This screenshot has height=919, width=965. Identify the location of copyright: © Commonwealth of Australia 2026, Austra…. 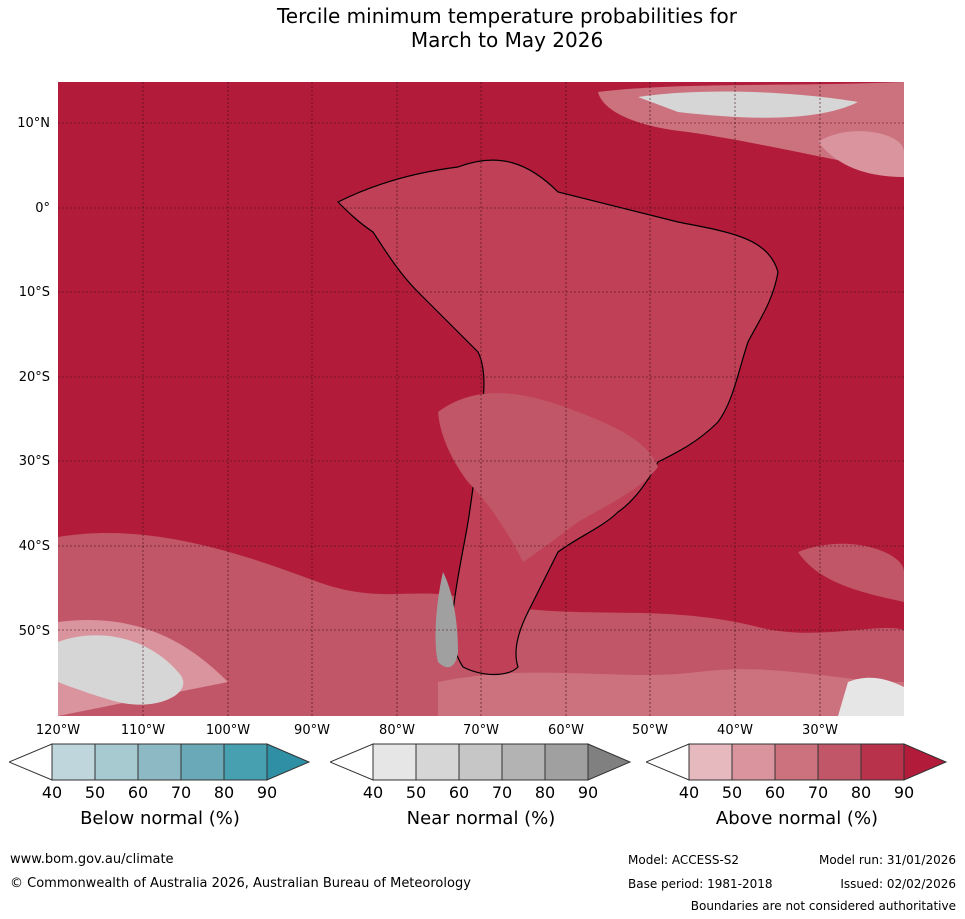
(240, 883).